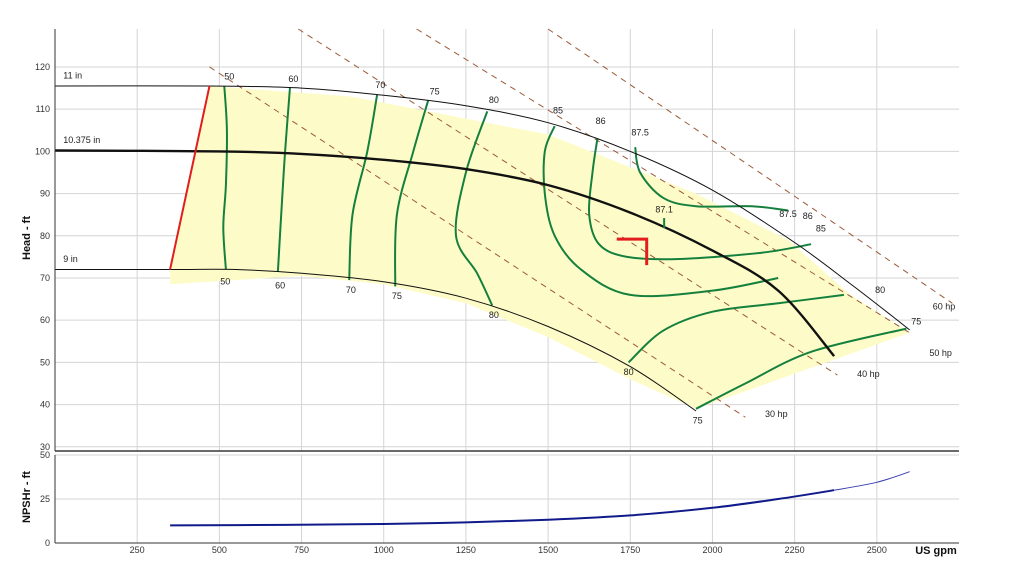  I want to click on npshr-y-tick-label: 50, so click(45, 455).